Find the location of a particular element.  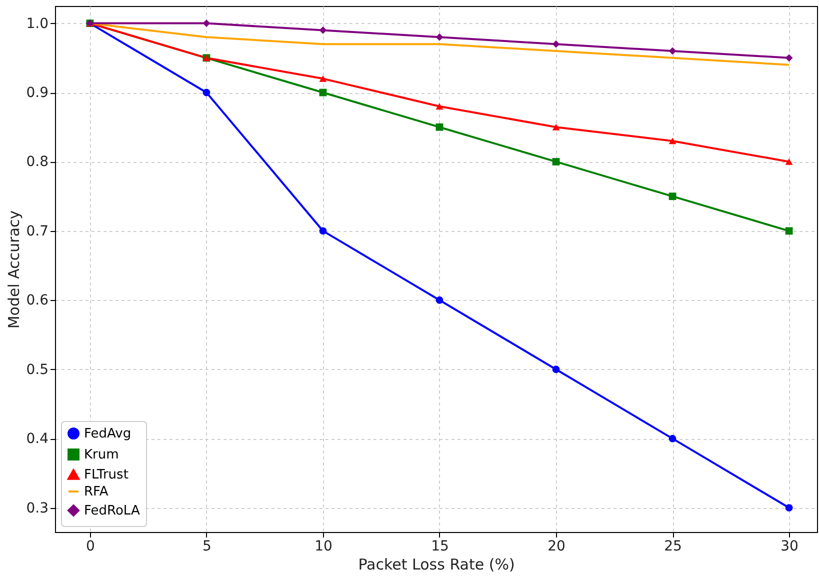

legend-label: Krum is located at coordinates (101, 455).